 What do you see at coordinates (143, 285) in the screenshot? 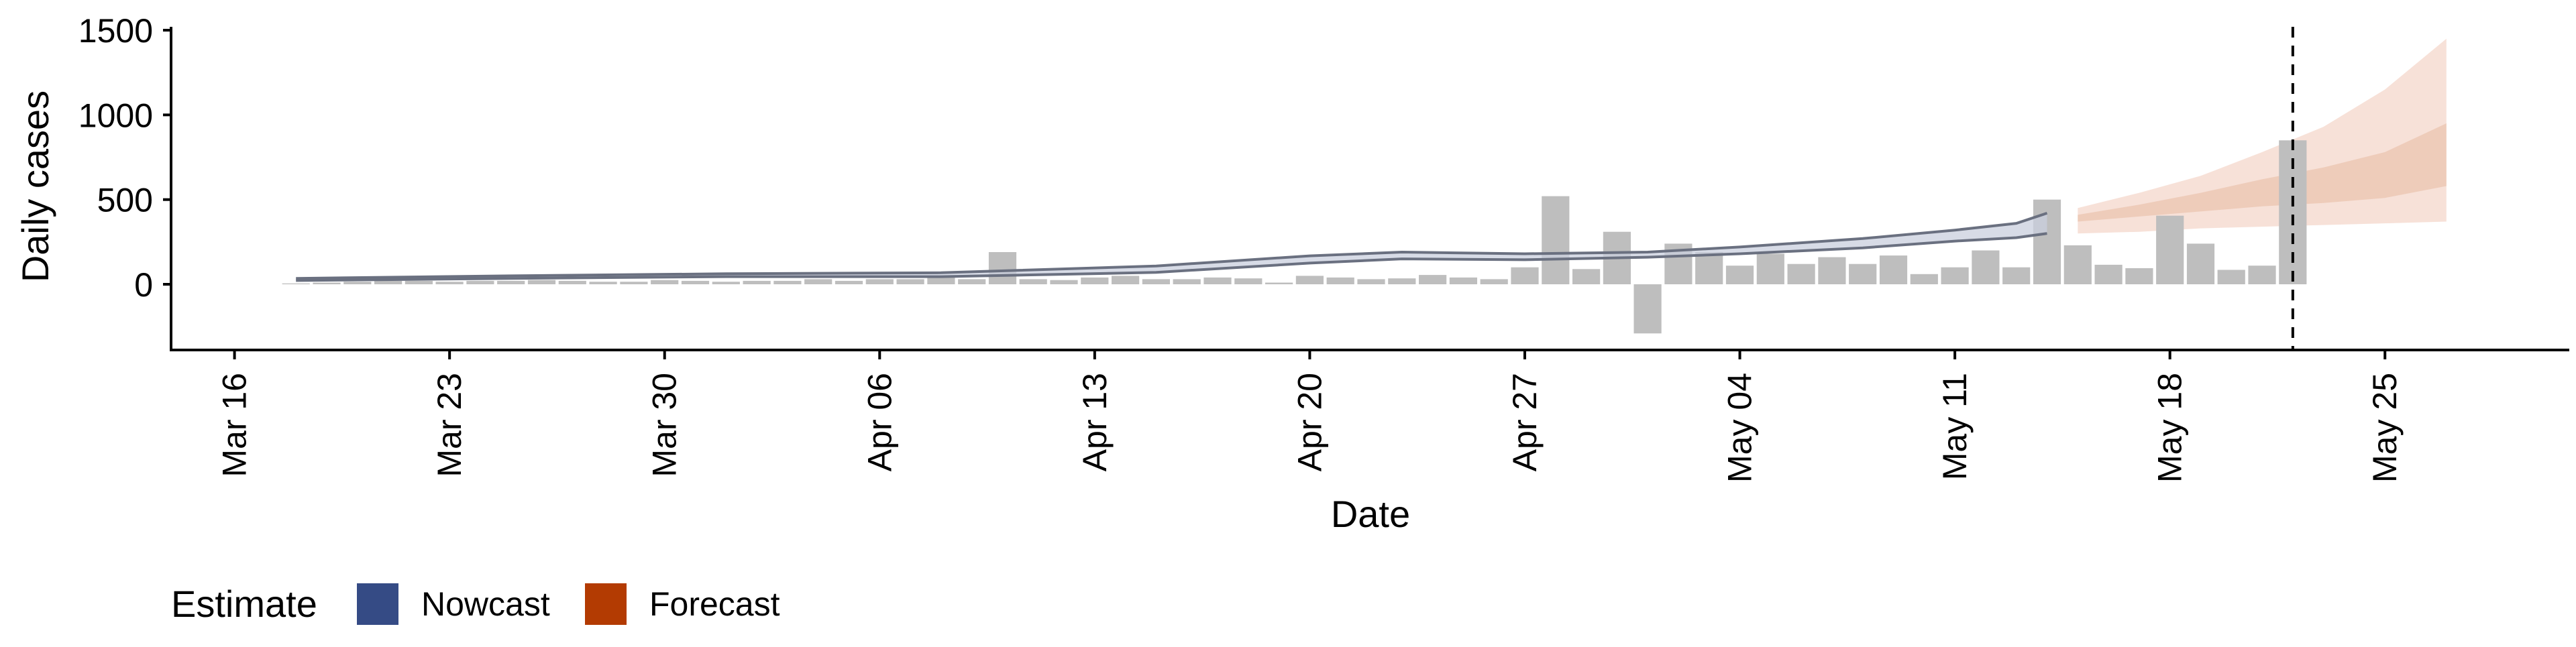
I see `y-tick-label: 0` at bounding box center [143, 285].